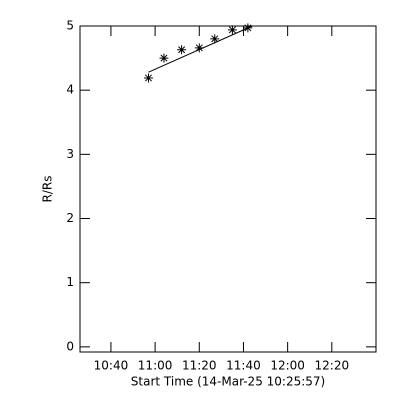 This screenshot has height=400, width=400. Describe the element at coordinates (155, 366) in the screenshot. I see `x-tick-label: 11:00` at that location.